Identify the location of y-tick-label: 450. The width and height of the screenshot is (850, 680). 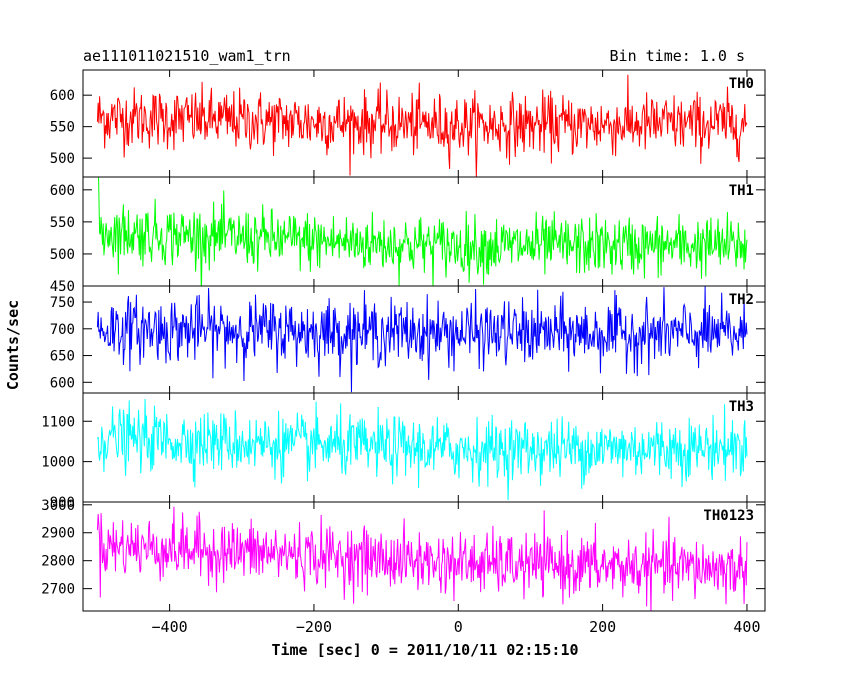
(62, 287).